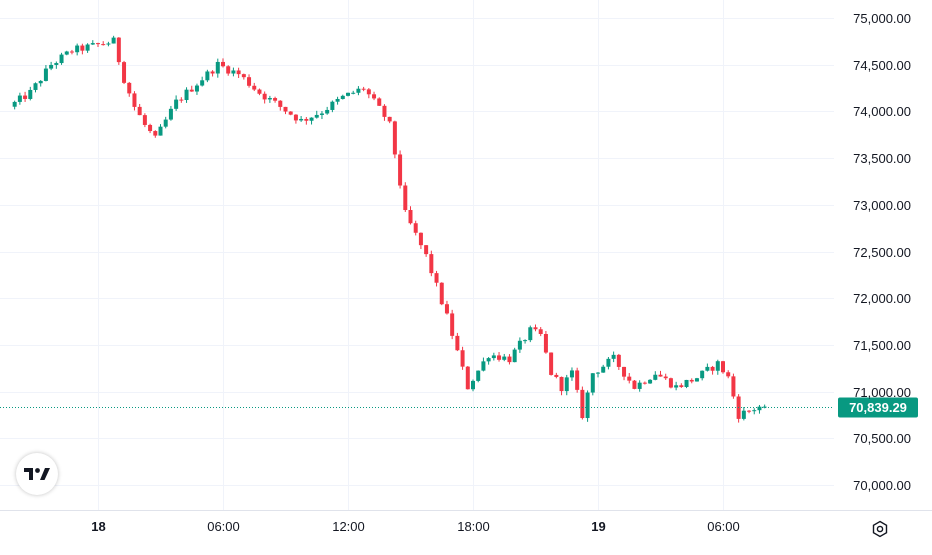  I want to click on chart-settings-icon, so click(880, 529).